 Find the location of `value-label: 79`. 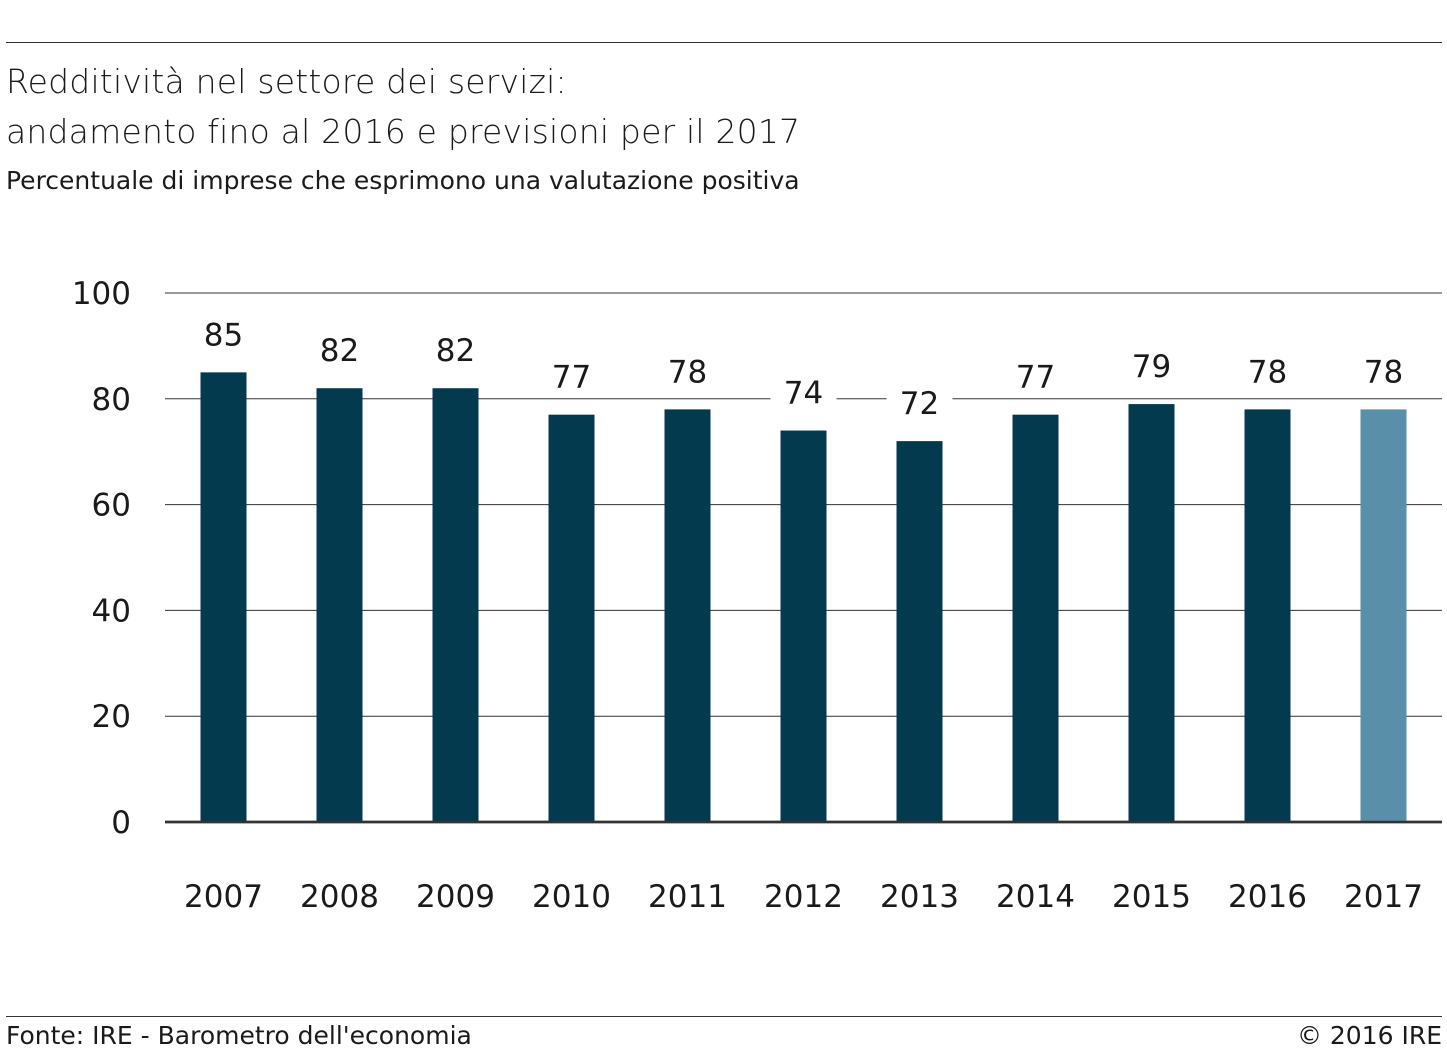

value-label: 79 is located at coordinates (1151, 367).